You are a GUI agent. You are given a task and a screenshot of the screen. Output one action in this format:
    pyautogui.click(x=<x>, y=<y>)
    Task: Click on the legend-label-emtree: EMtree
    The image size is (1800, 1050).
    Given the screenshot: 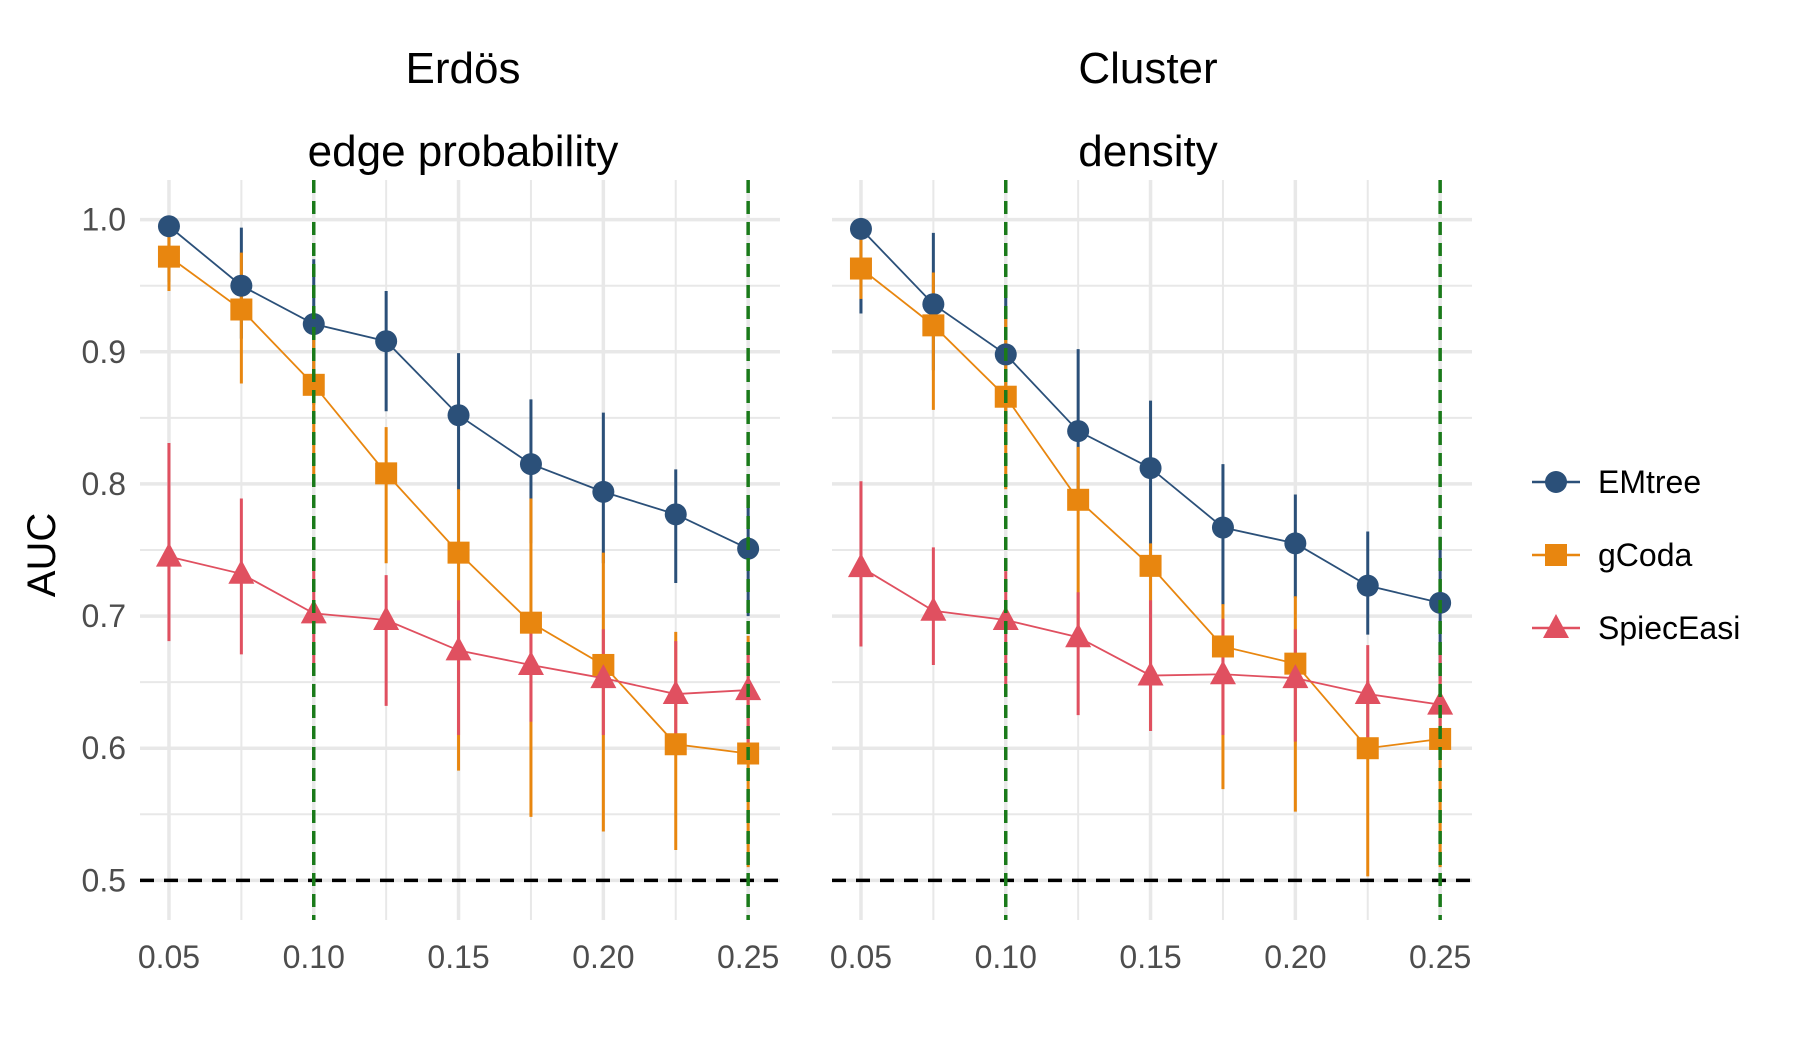 What is the action you would take?
    pyautogui.click(x=1649, y=482)
    